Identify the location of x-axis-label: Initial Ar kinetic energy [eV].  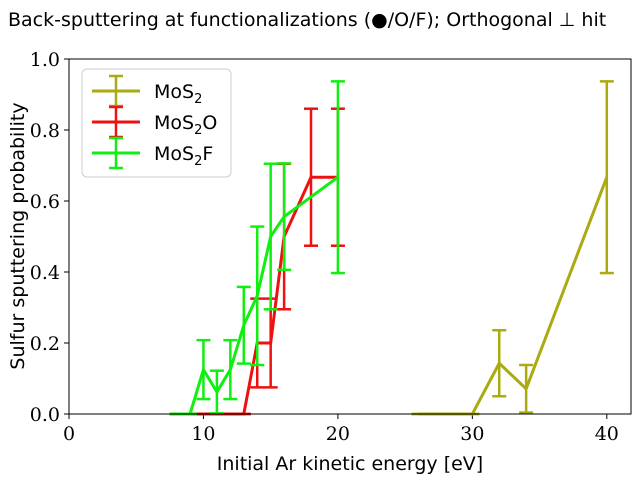
(350, 464).